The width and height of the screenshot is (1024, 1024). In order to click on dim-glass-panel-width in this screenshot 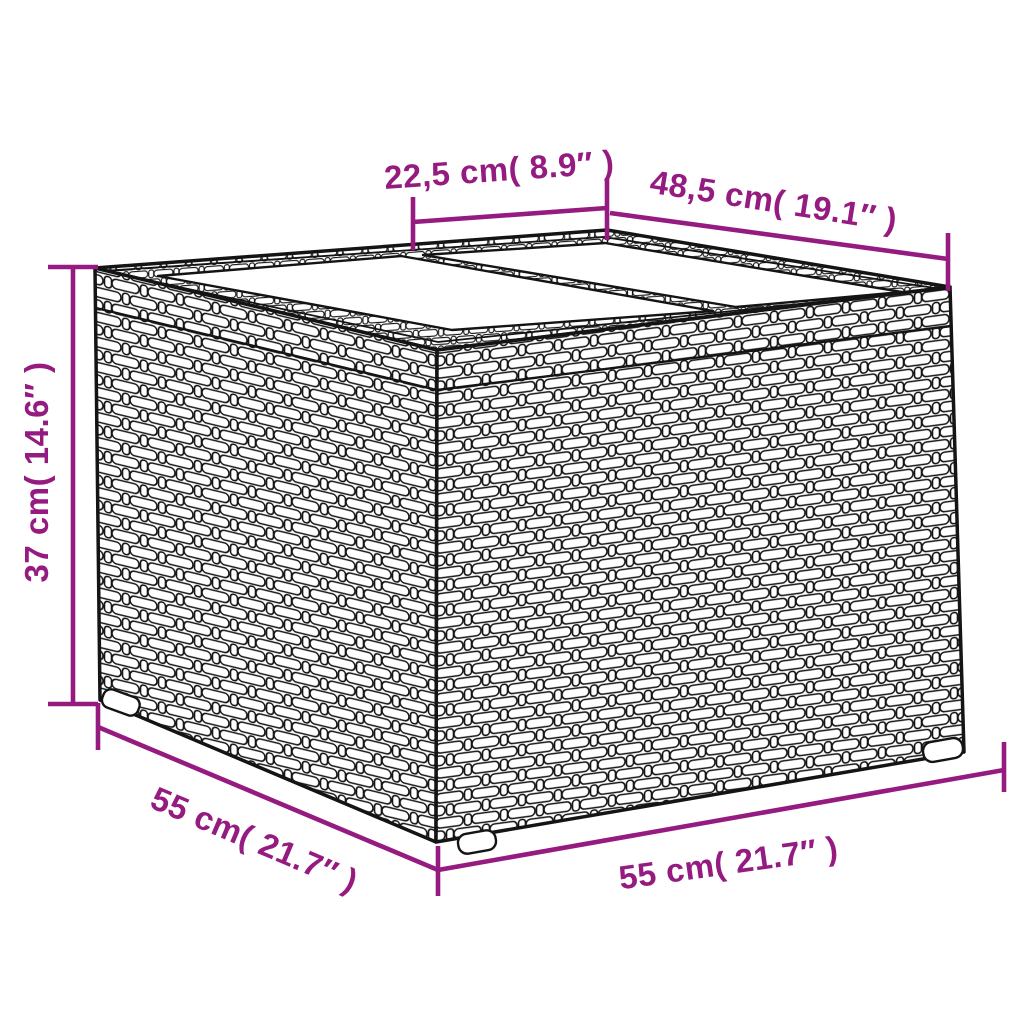, I will do `click(510, 214)`.